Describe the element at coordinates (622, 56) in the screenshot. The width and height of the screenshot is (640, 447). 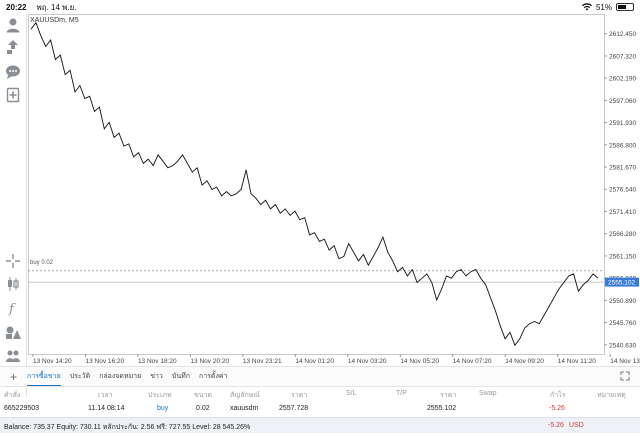
I see `y-tick-label: 2607.320` at that location.